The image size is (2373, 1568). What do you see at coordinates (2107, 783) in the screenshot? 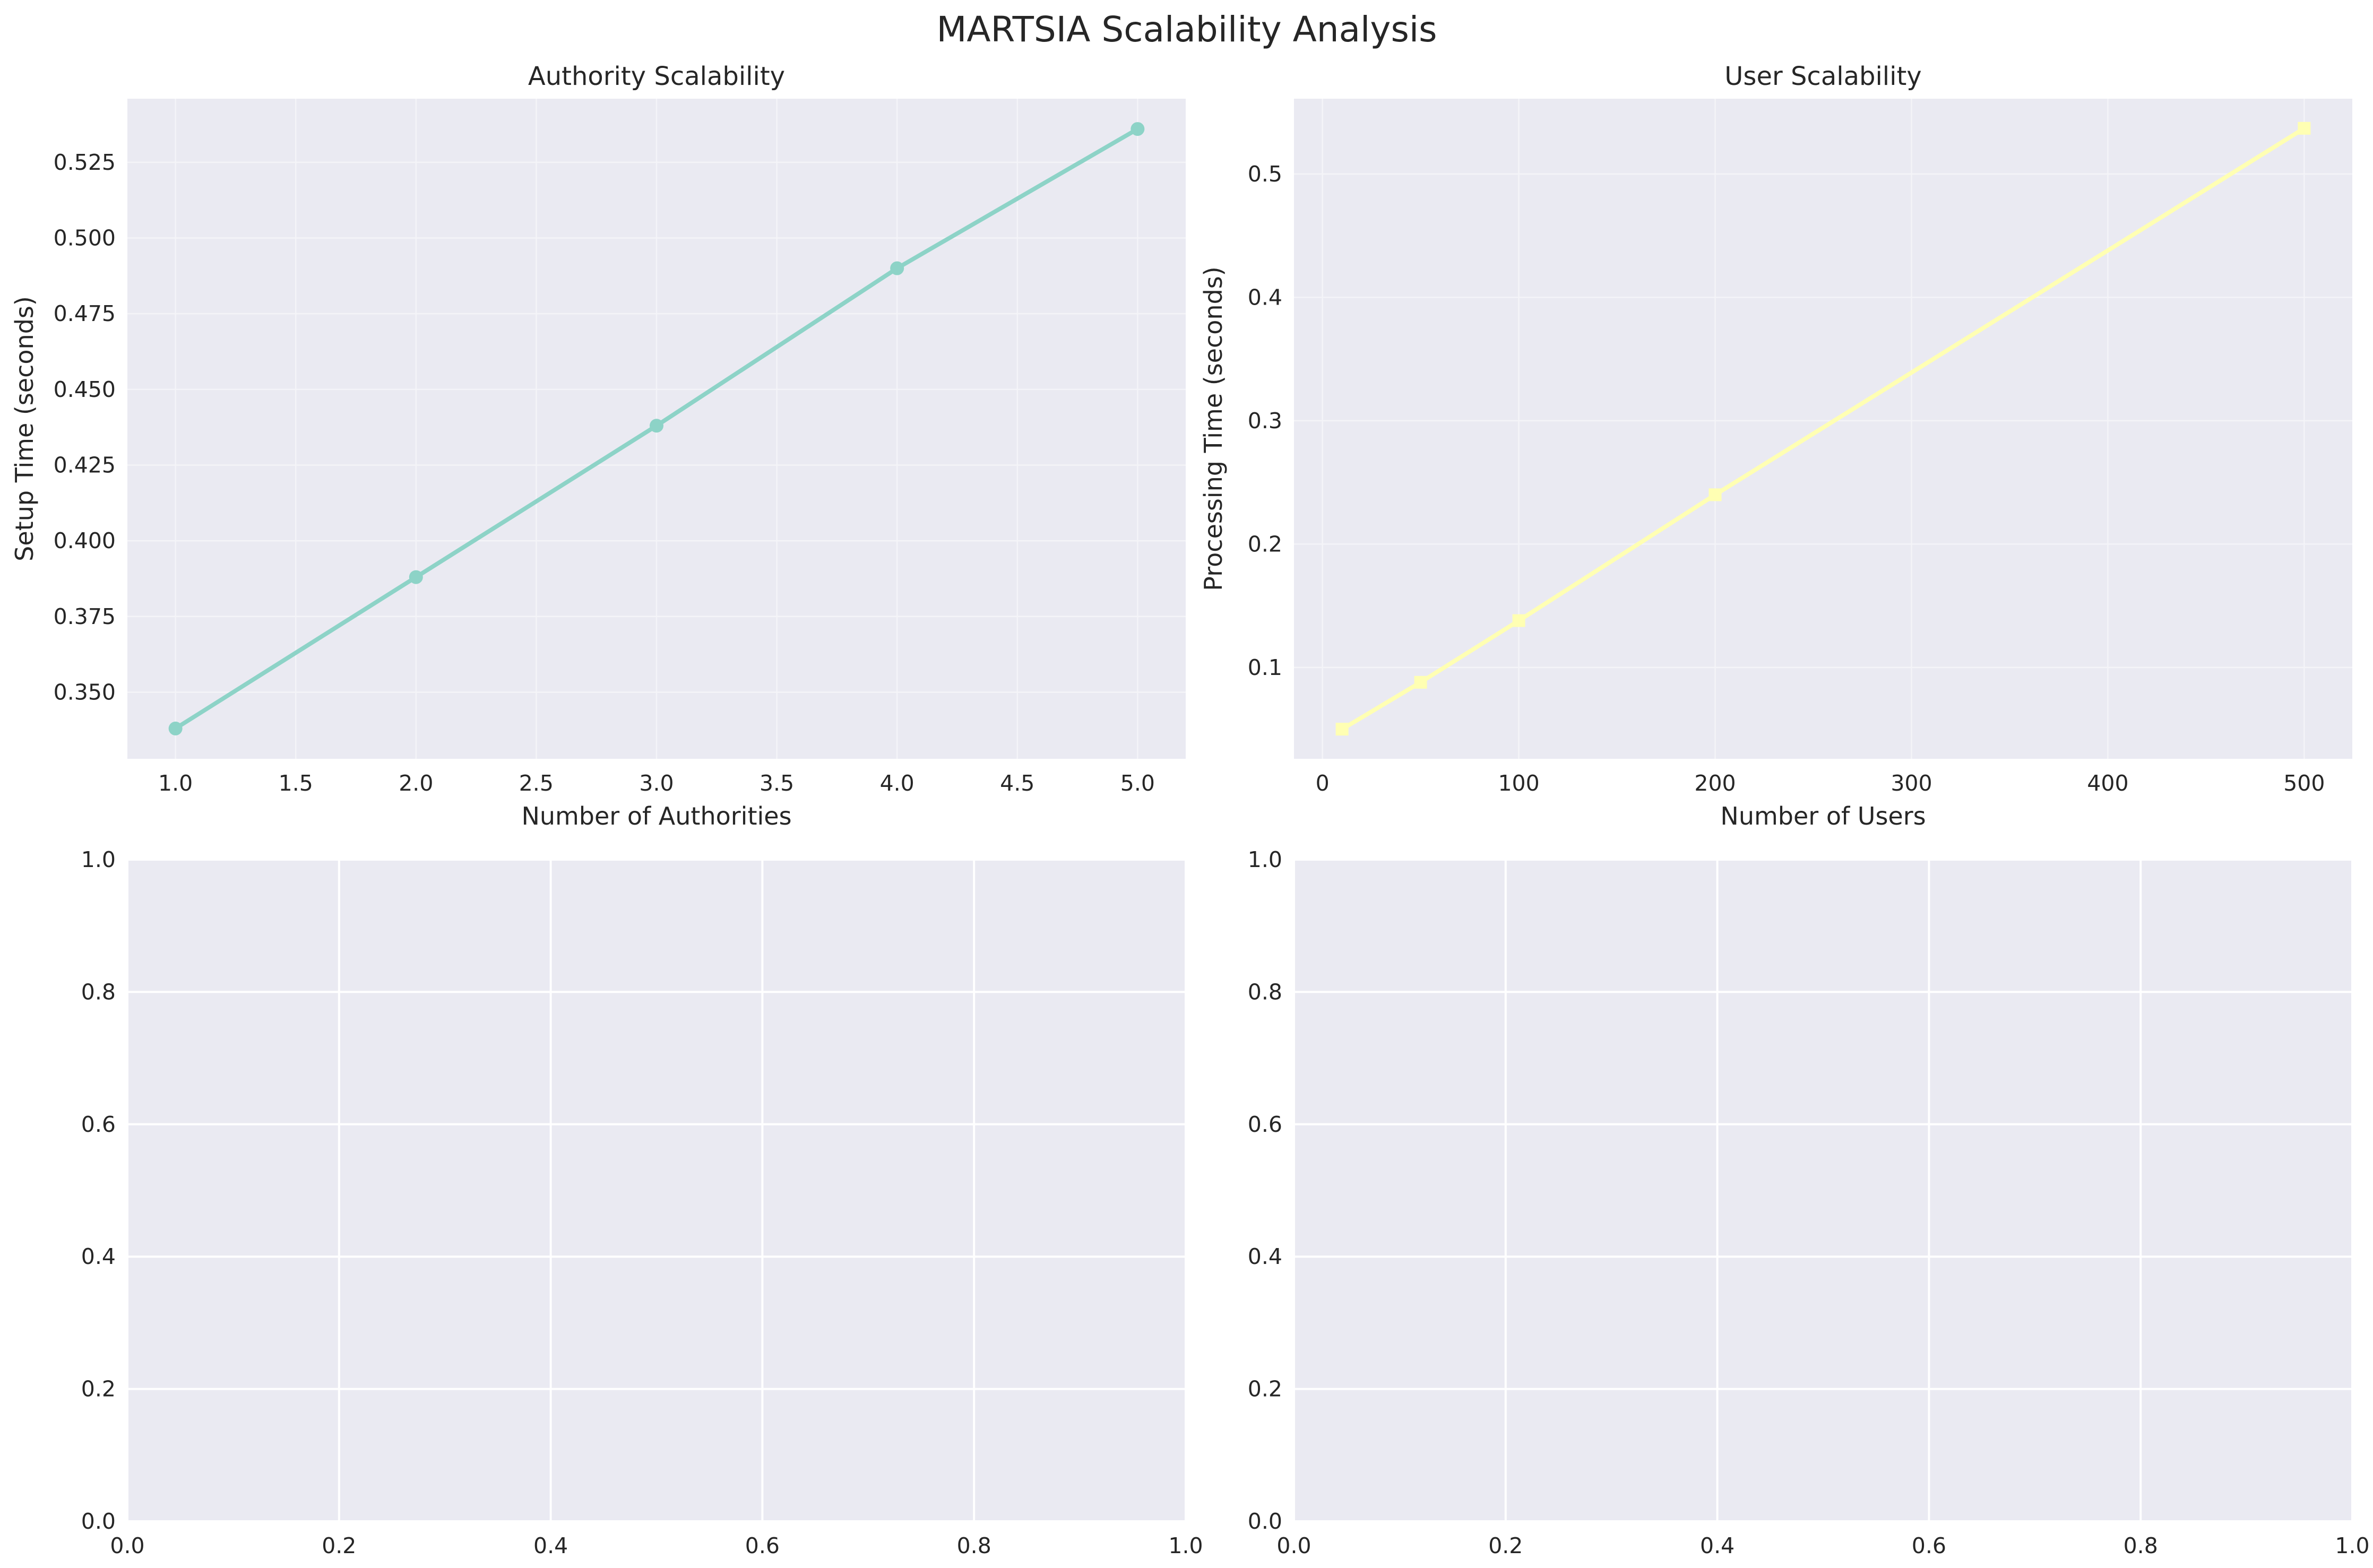
I see `x-tick-label: 400` at bounding box center [2107, 783].